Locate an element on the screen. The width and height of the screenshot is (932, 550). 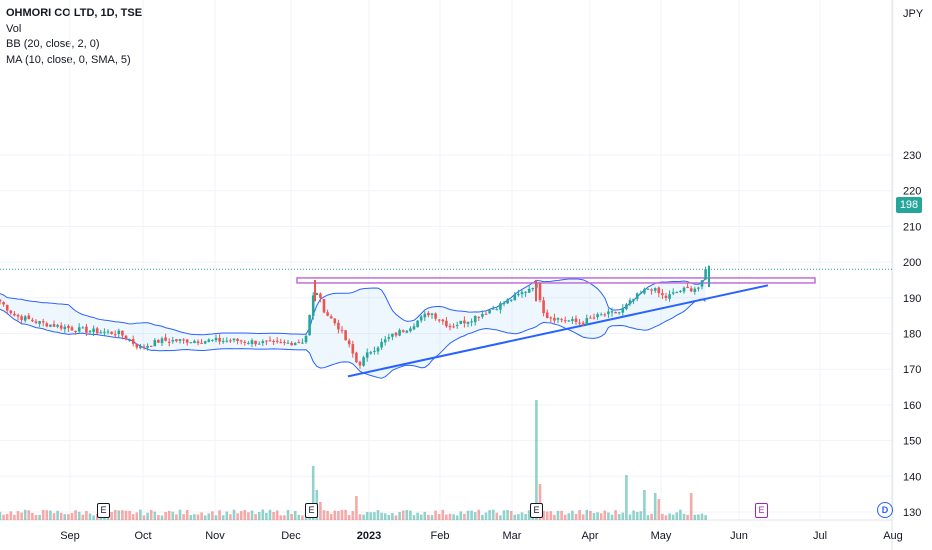
legend-ma: MA (10, close, 0, SMA, 5) is located at coordinates (68, 59).